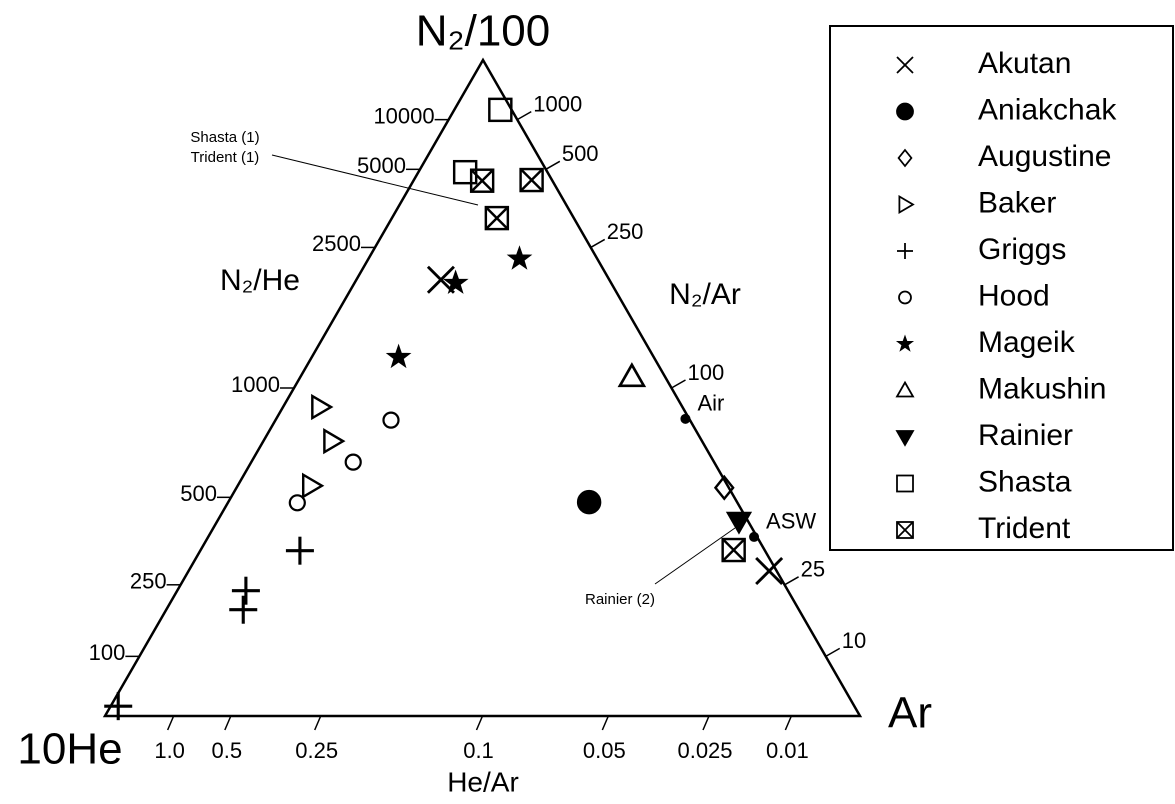 The height and width of the screenshot is (804, 1175). Describe the element at coordinates (483, 31) in the screenshot. I see `top-label: N₂/100` at that location.